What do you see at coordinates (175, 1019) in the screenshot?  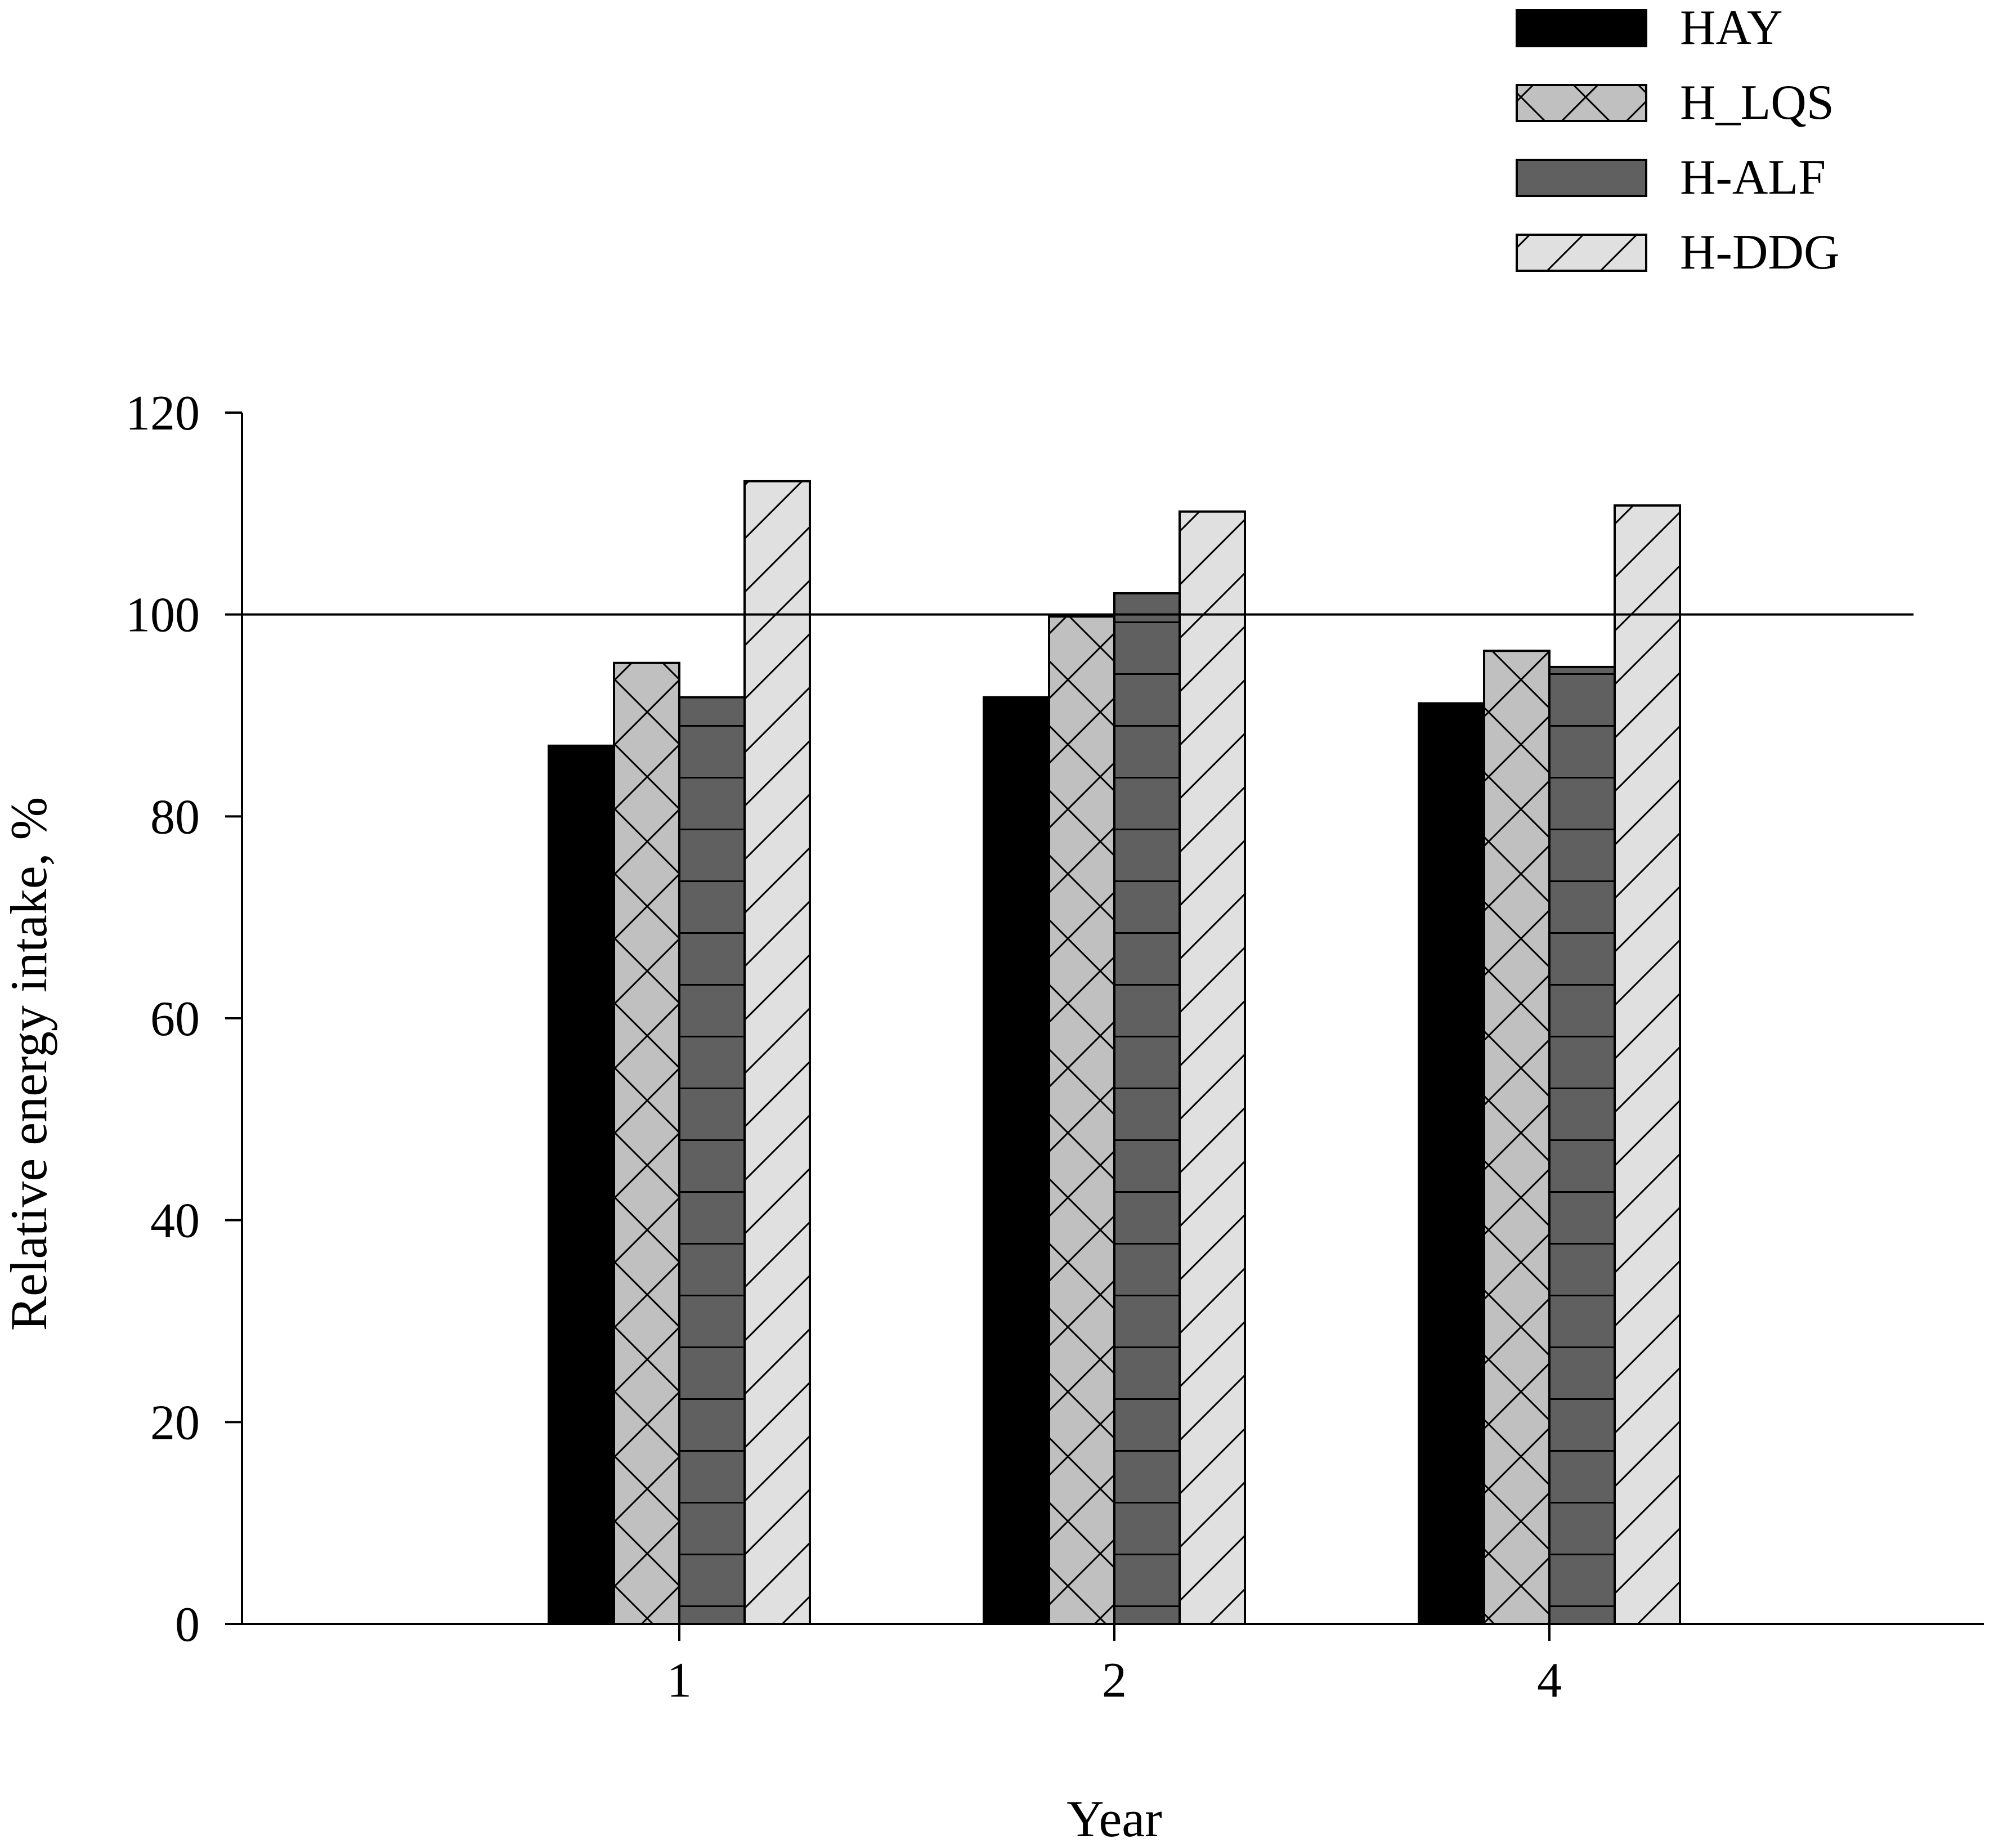 I see `y-tick-label: 60` at bounding box center [175, 1019].